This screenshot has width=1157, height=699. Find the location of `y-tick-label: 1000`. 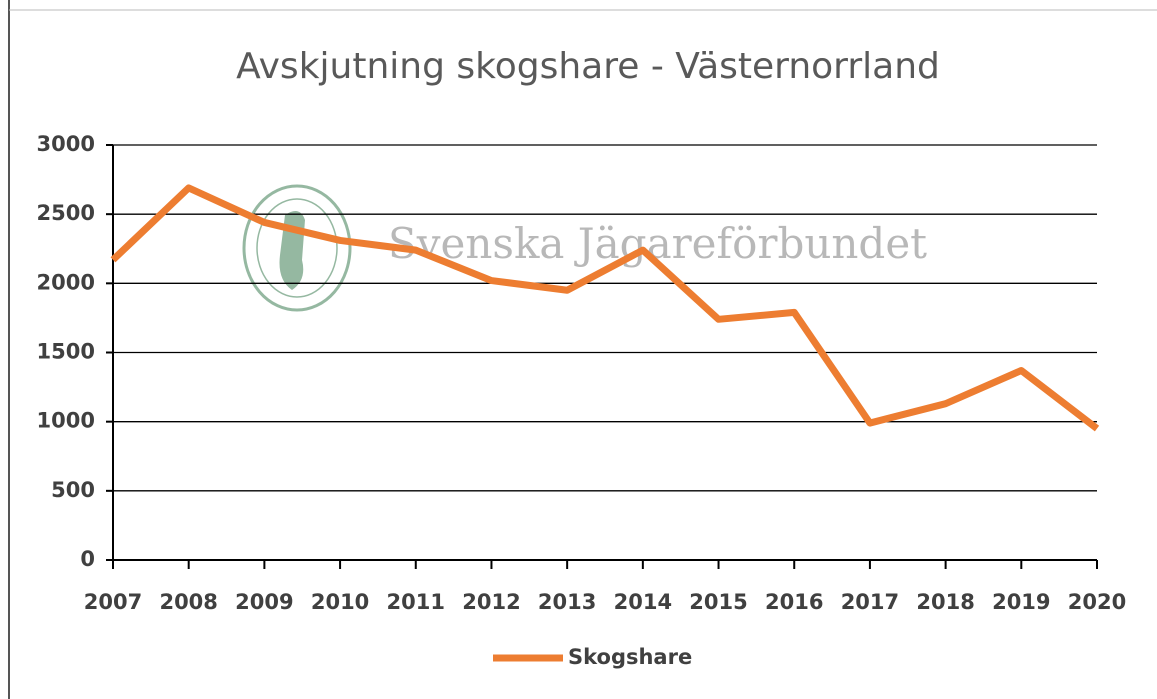

y-tick-label: 1000 is located at coordinates (66, 421).